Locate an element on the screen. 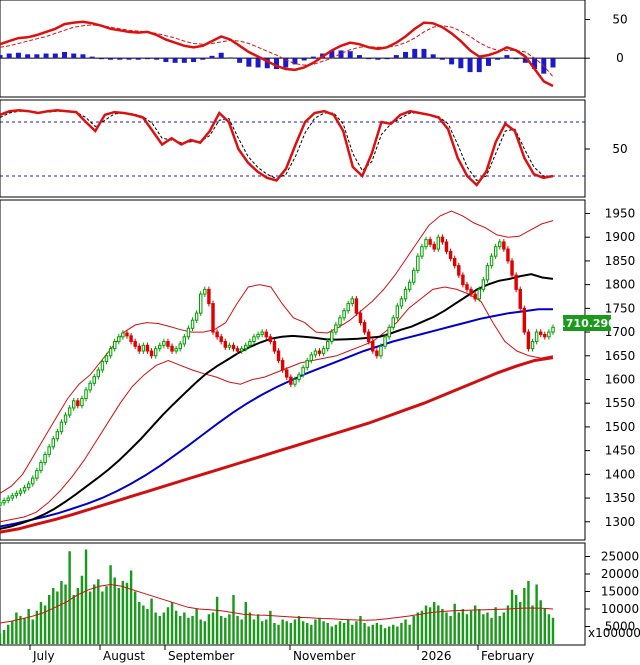 The image size is (640, 665). month-label: August is located at coordinates (124, 656).